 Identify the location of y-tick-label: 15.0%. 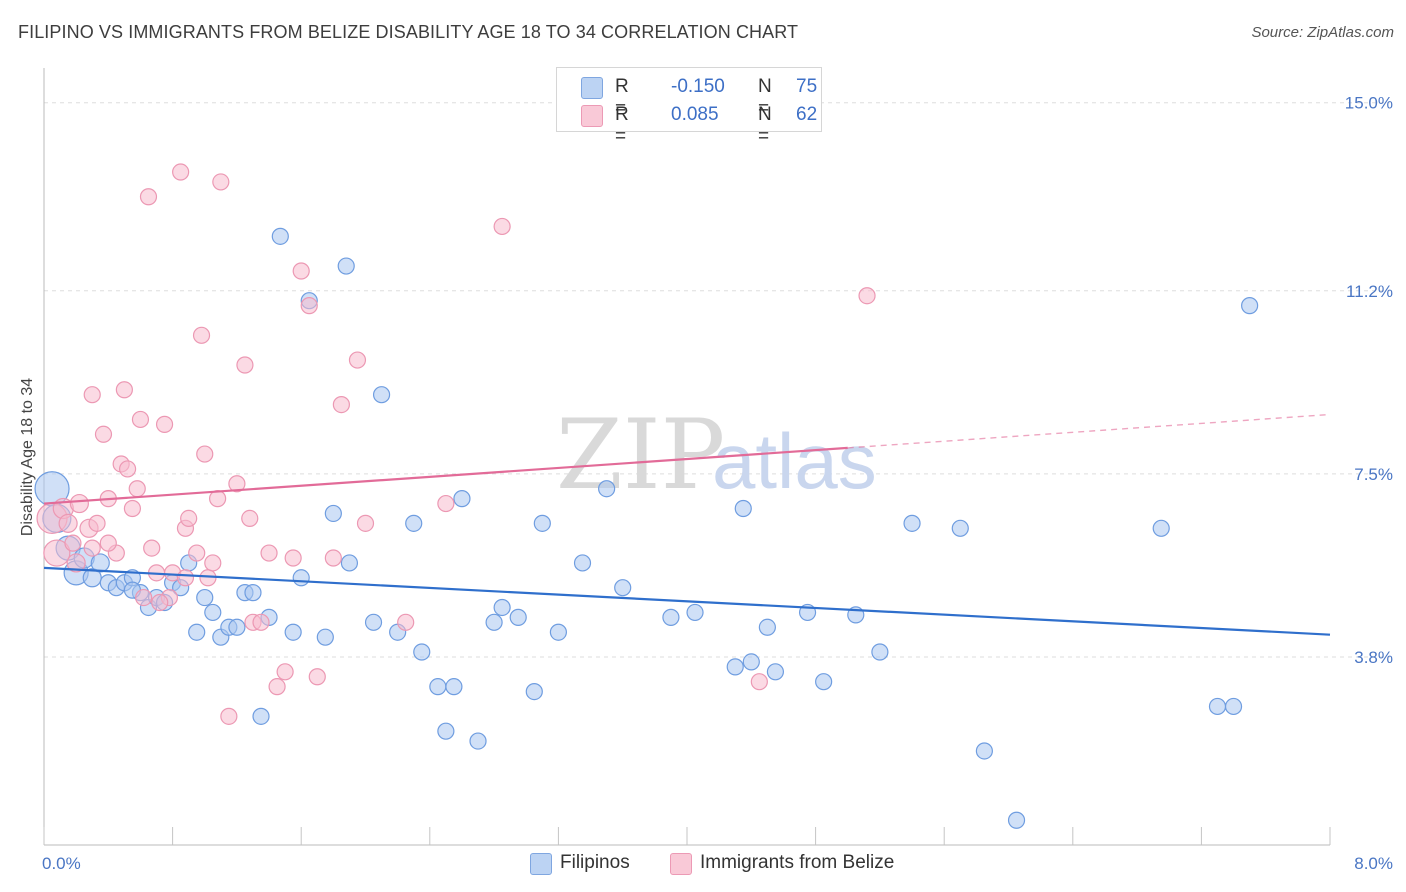
(1369, 103).